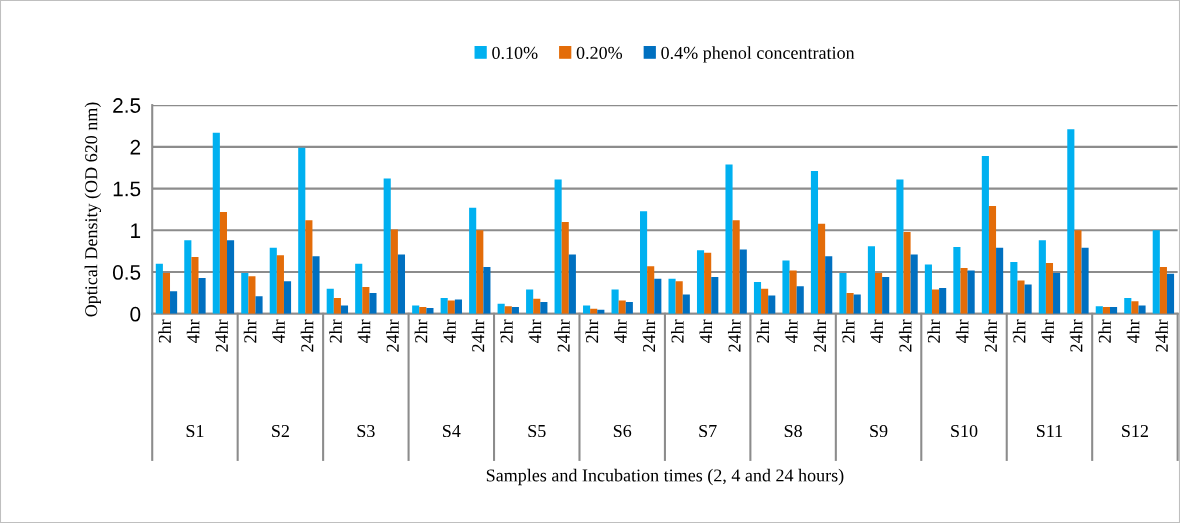 The image size is (1180, 523). I want to click on text: S12, so click(1135, 431).